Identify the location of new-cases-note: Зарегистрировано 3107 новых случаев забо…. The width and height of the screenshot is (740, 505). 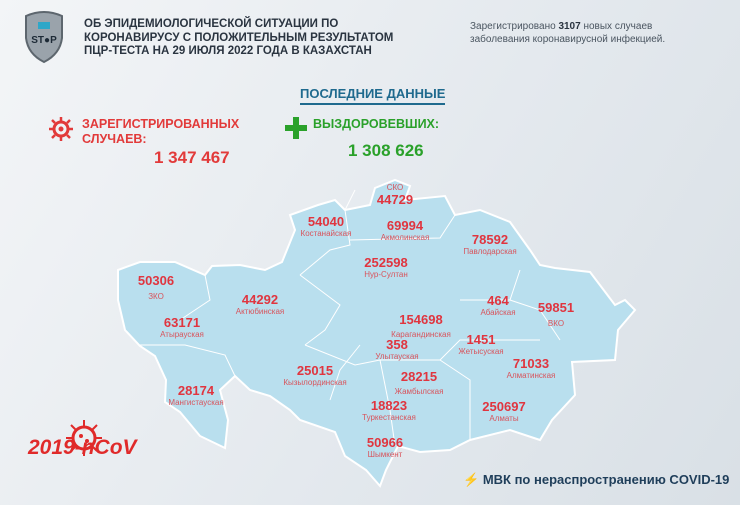
(568, 33).